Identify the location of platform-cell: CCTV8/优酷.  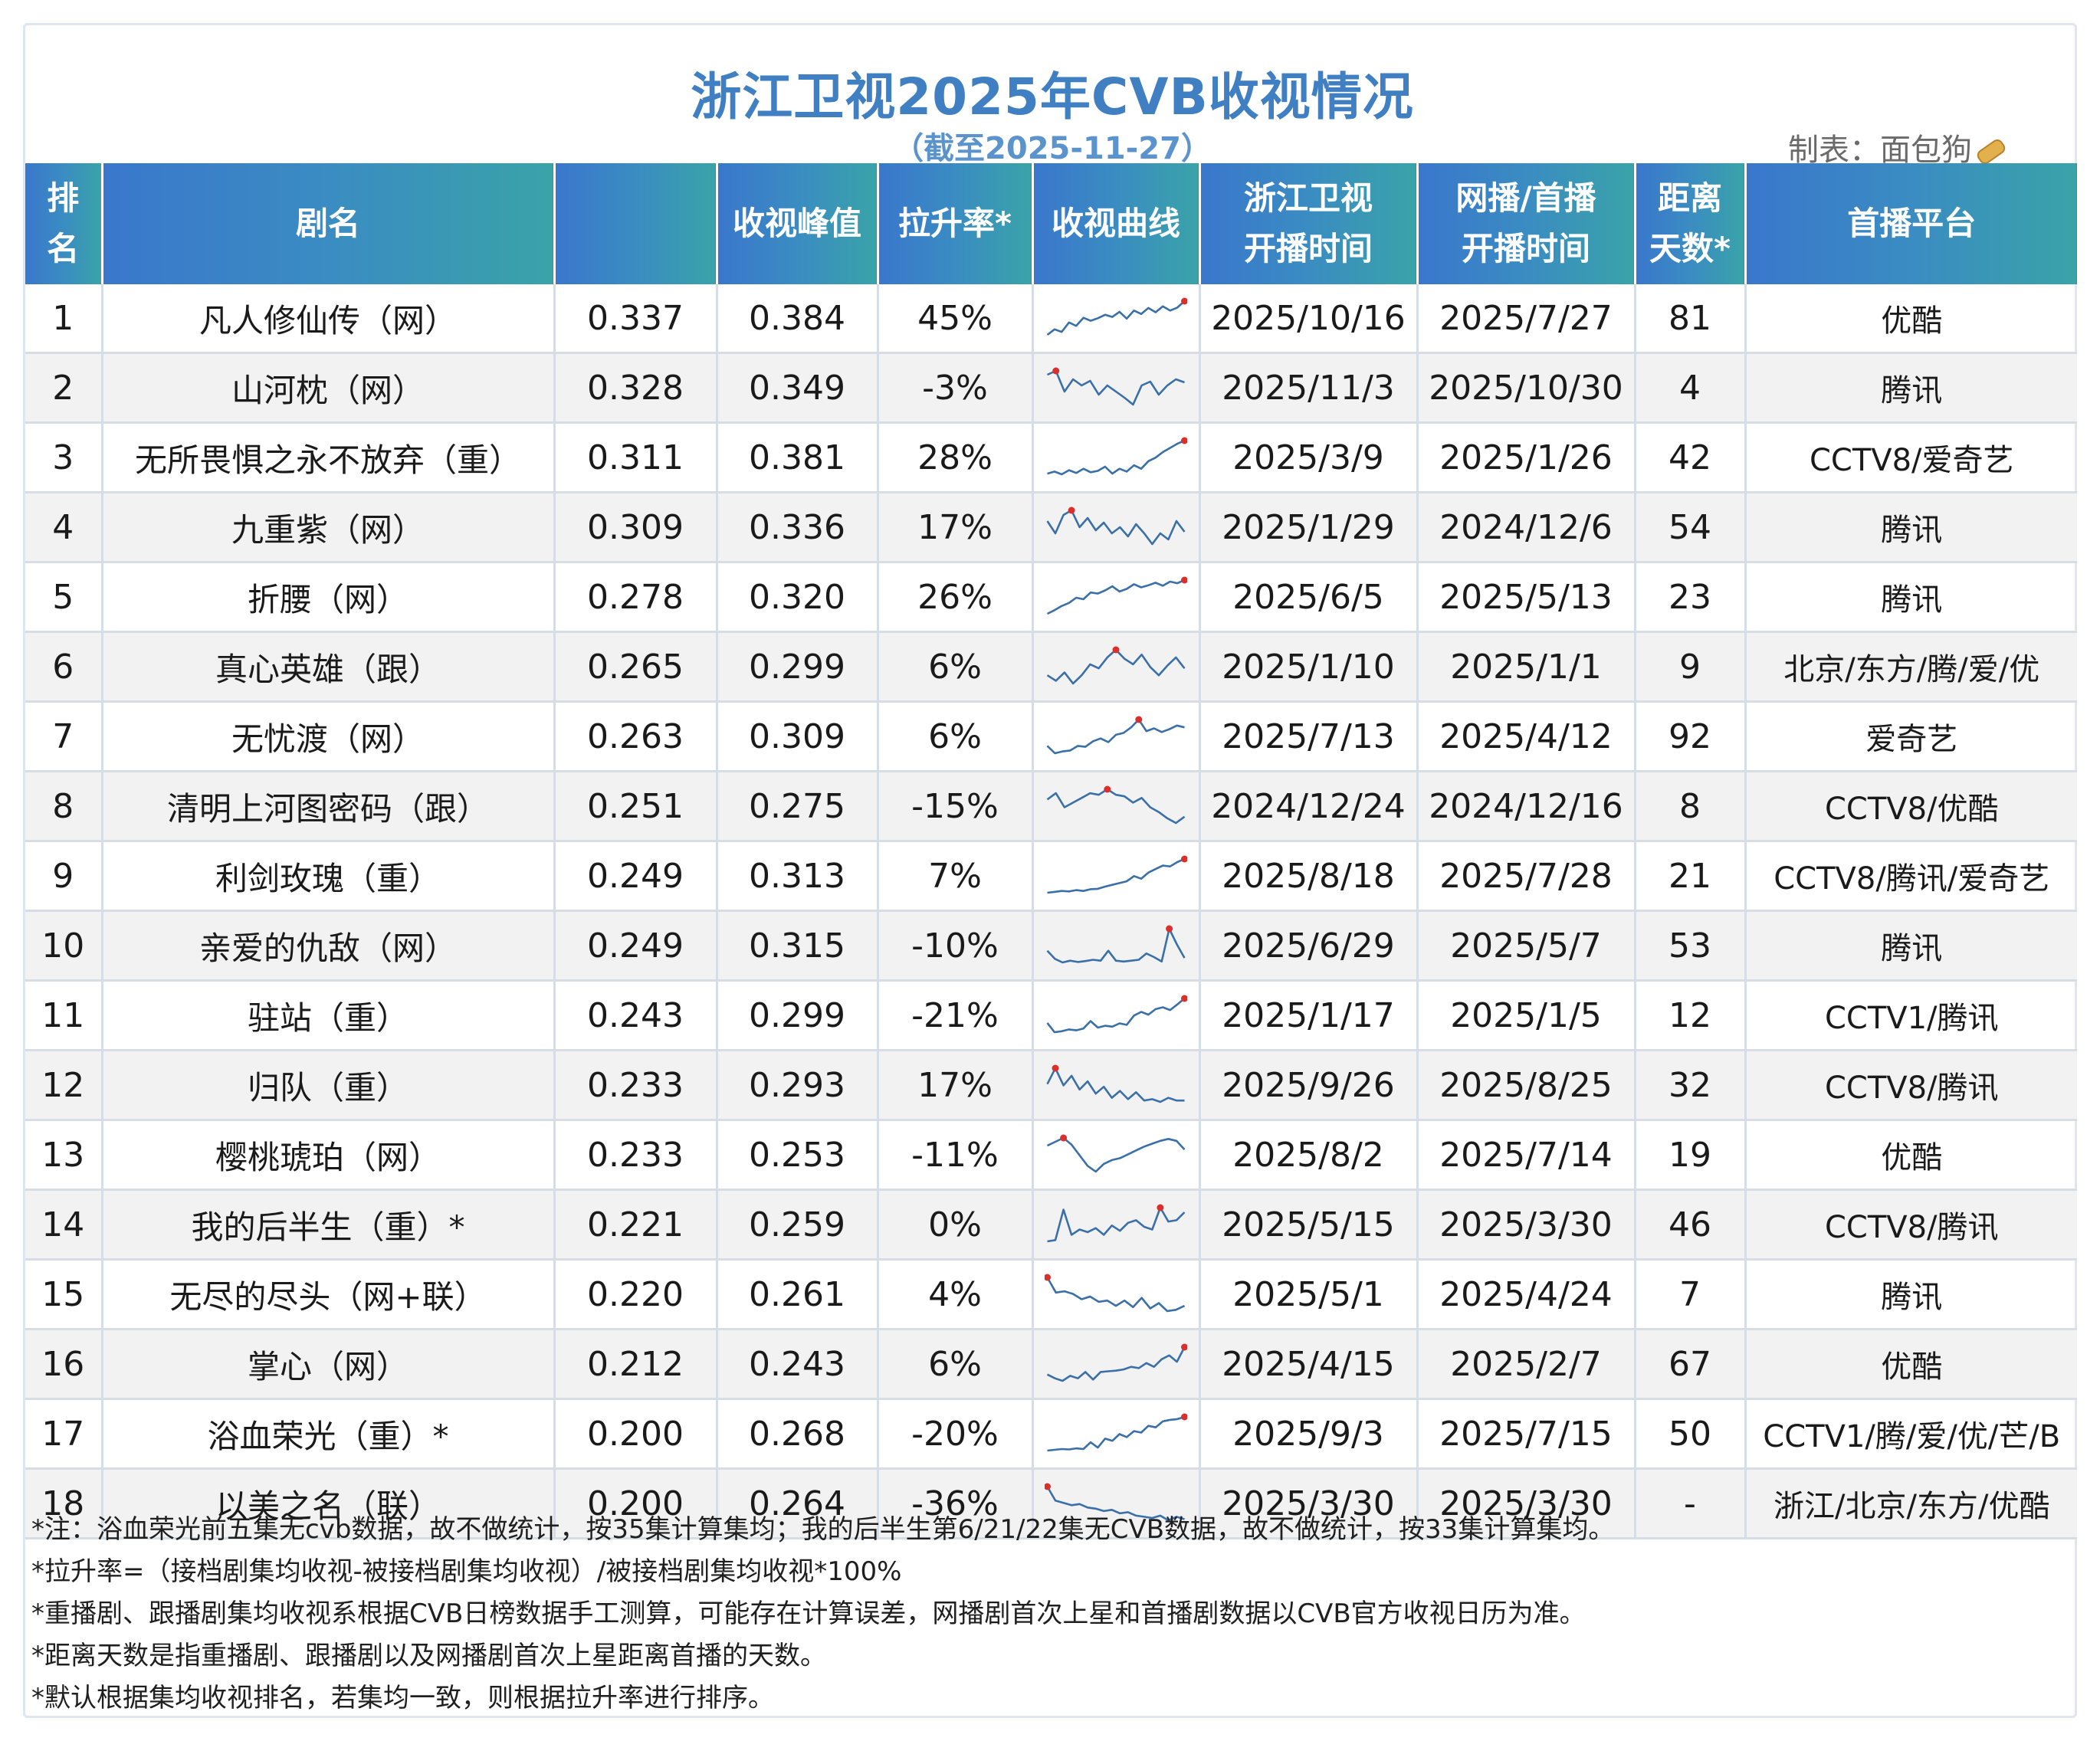
(1911, 806).